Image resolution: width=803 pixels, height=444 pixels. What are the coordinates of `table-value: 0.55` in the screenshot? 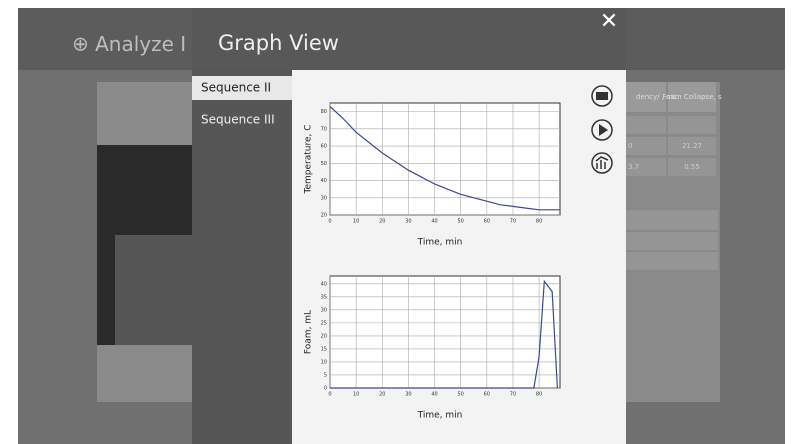 It's located at (692, 167).